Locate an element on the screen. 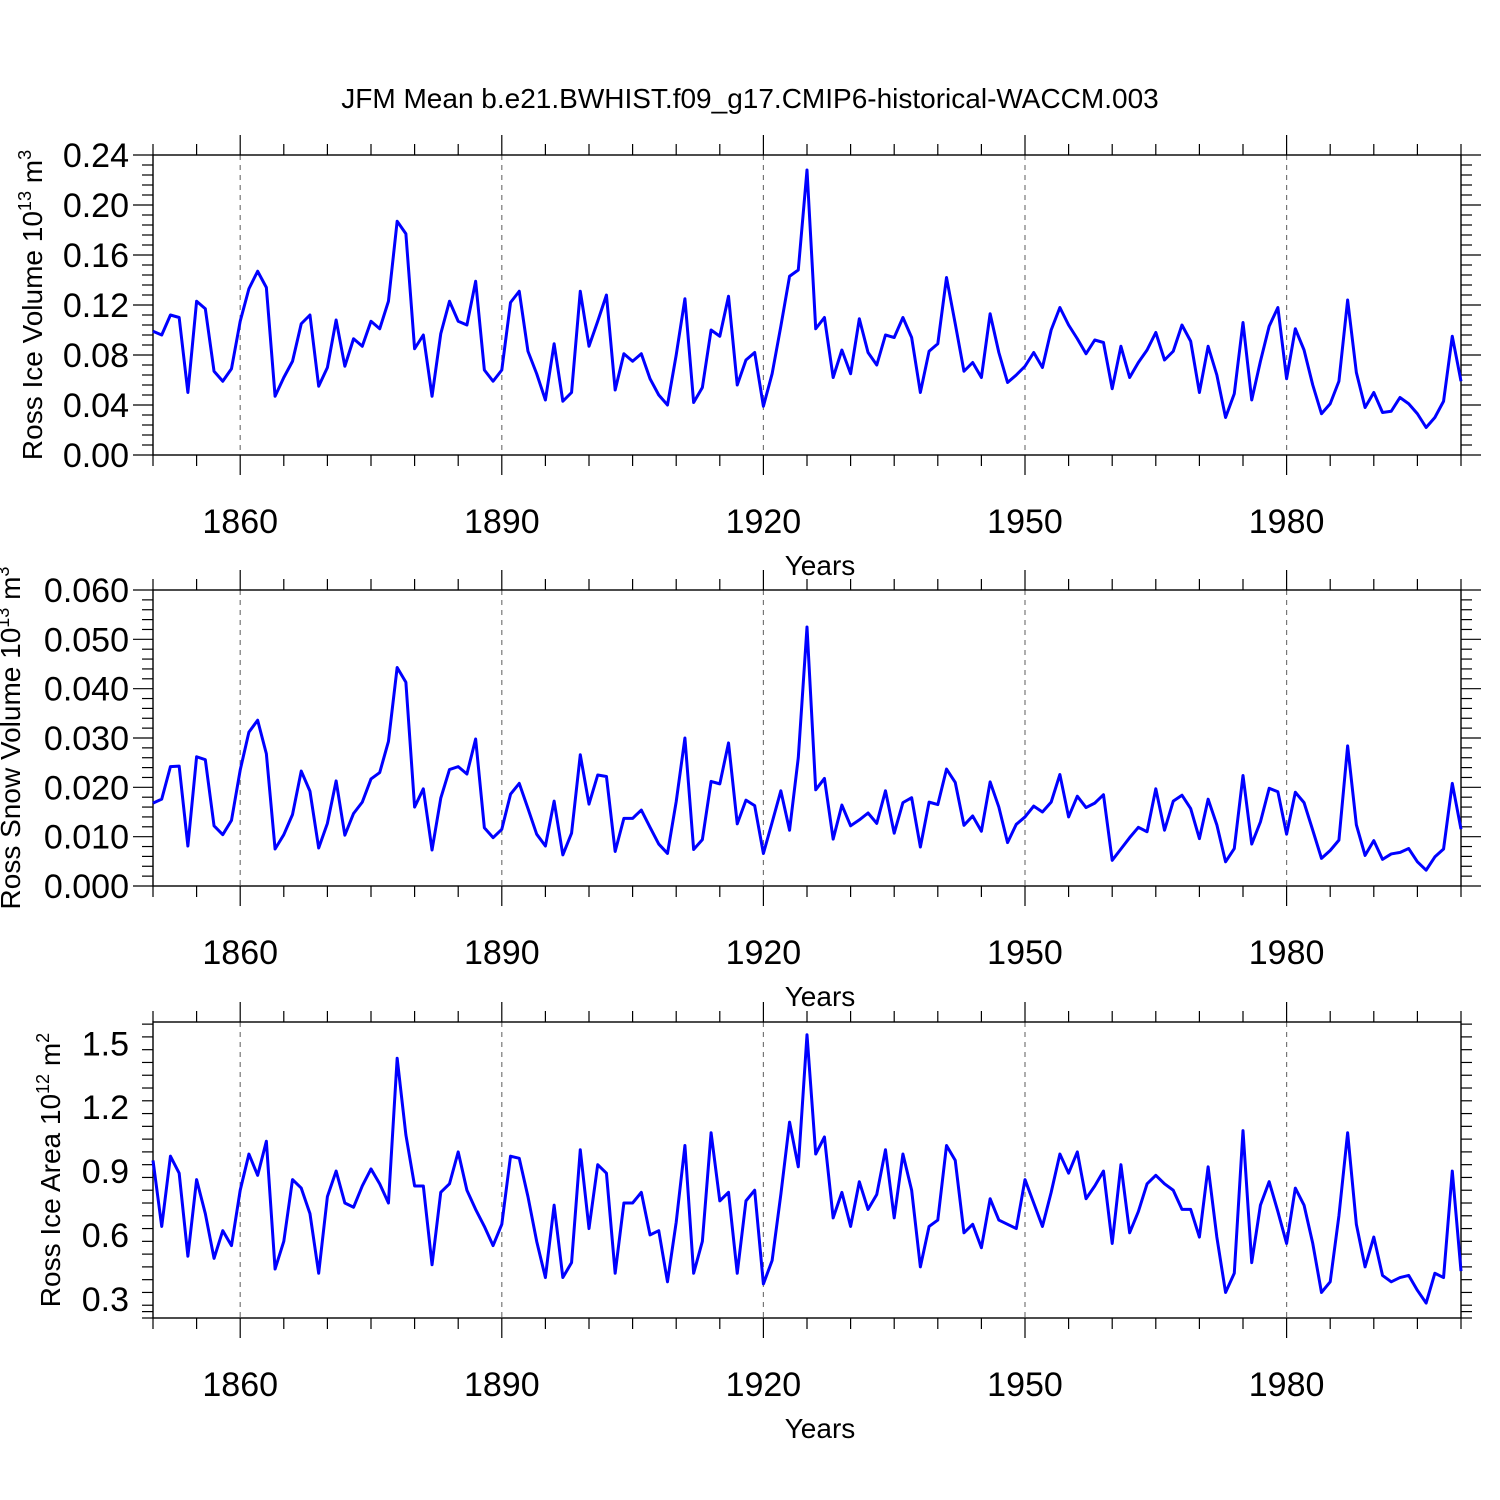  y-tick-label: 0.24 is located at coordinates (96, 156).